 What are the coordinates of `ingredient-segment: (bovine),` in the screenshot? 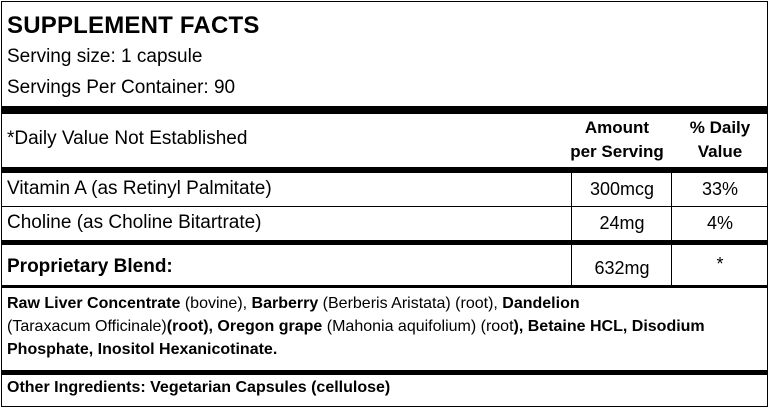 It's located at (216, 303).